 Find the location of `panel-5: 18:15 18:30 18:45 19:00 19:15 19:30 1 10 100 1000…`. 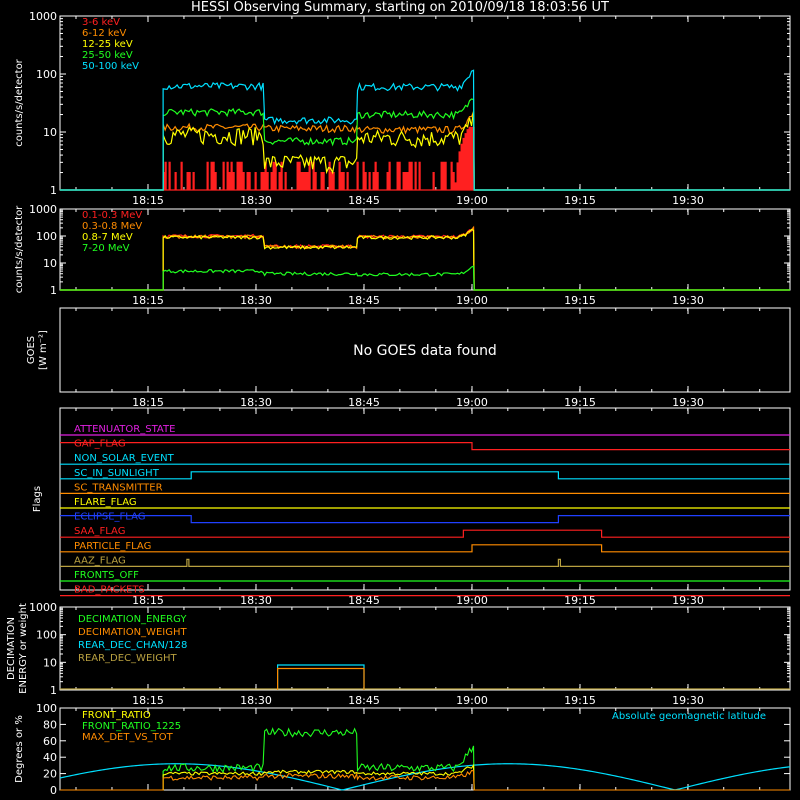

panel-5: 18:15 18:30 18:45 19:00 19:15 19:30 1 10 100 1000… is located at coordinates (398, 654).